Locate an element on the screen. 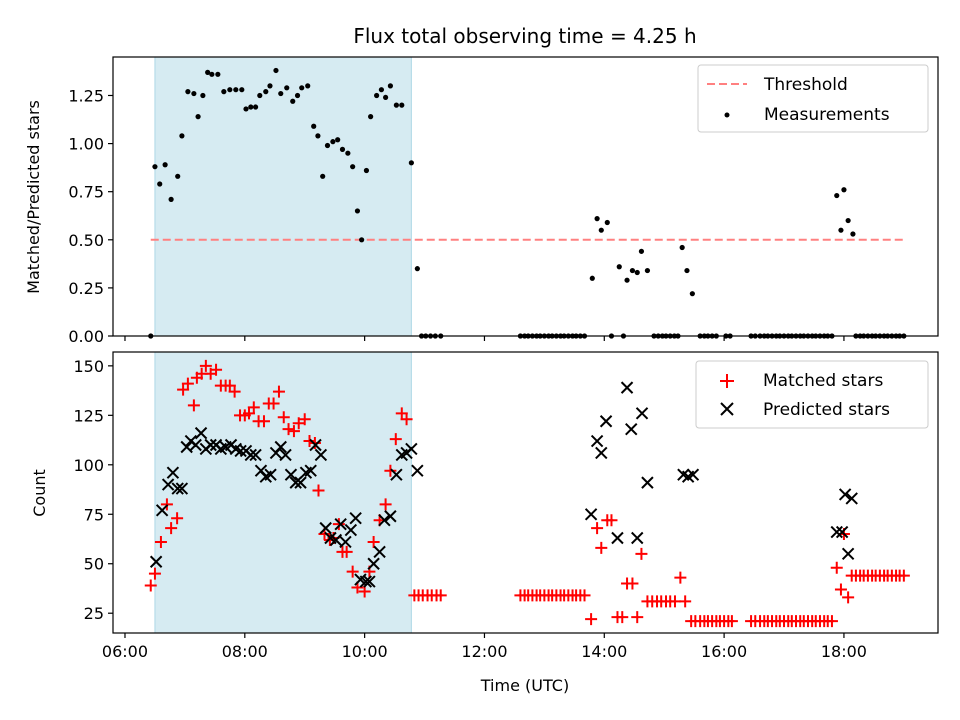  x-tick-label: 18:00 is located at coordinates (844, 651).